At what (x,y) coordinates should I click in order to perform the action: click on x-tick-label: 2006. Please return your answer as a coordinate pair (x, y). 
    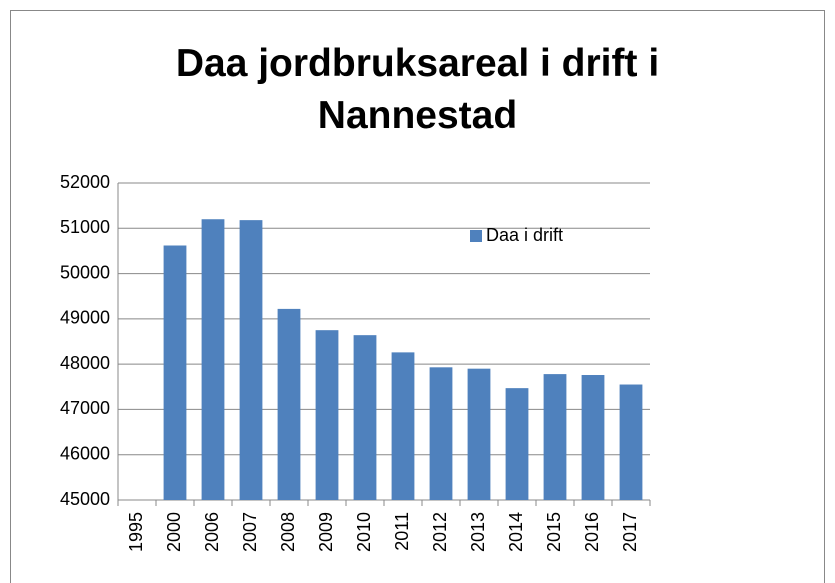
    Looking at the image, I should click on (212, 532).